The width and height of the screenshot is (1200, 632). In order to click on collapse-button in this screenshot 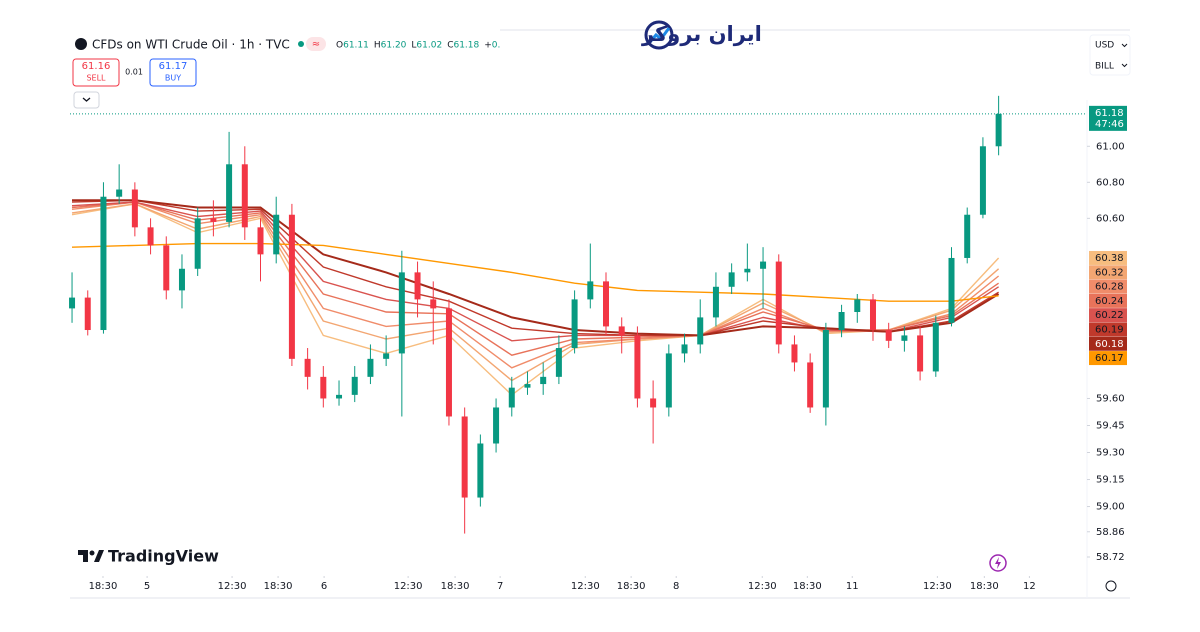, I will do `click(86, 100)`.